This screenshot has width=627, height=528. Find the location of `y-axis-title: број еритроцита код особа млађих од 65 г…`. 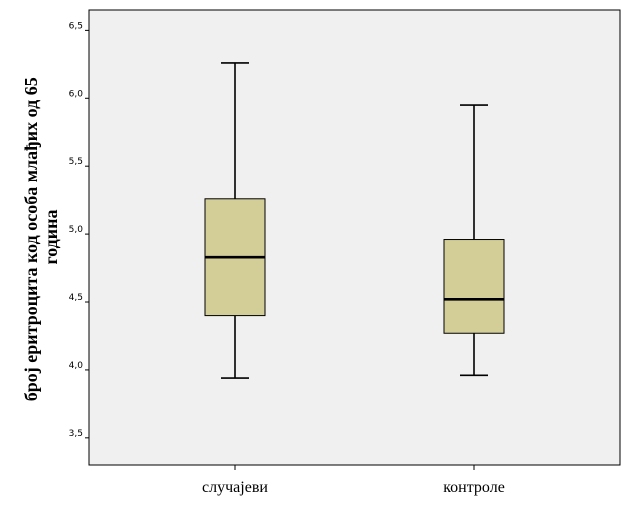

y-axis-title: број еритроцита код особа млађих од 65 г… is located at coordinates (41, 237).